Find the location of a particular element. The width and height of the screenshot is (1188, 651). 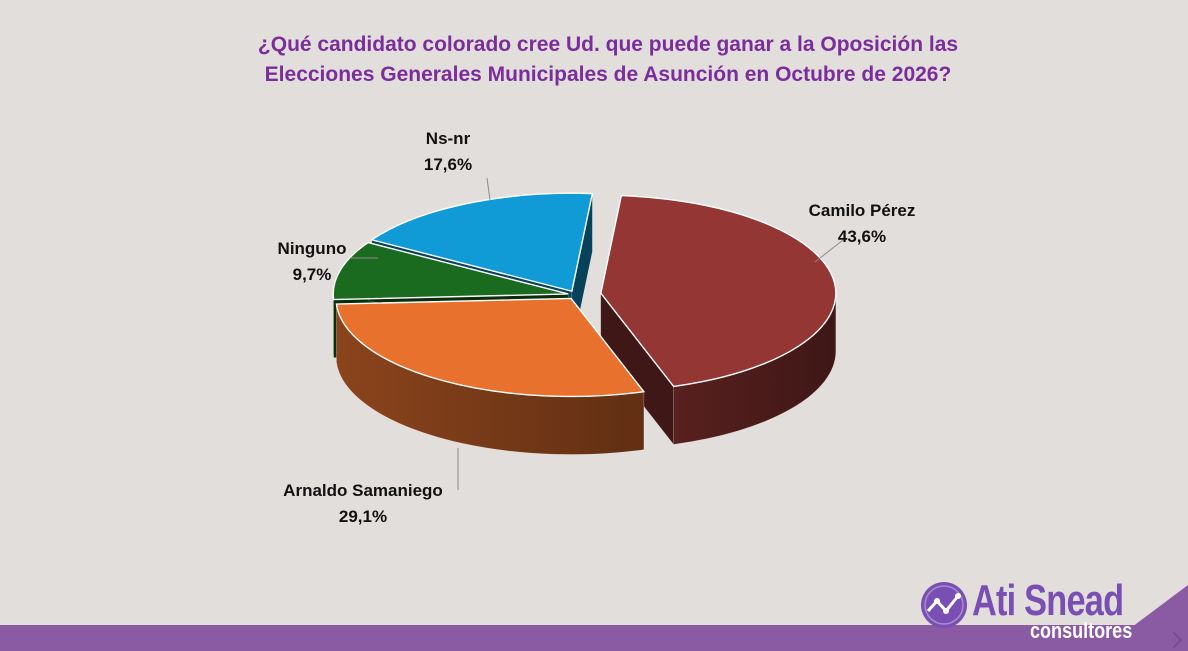

slice-name: Ninguno is located at coordinates (312, 248).